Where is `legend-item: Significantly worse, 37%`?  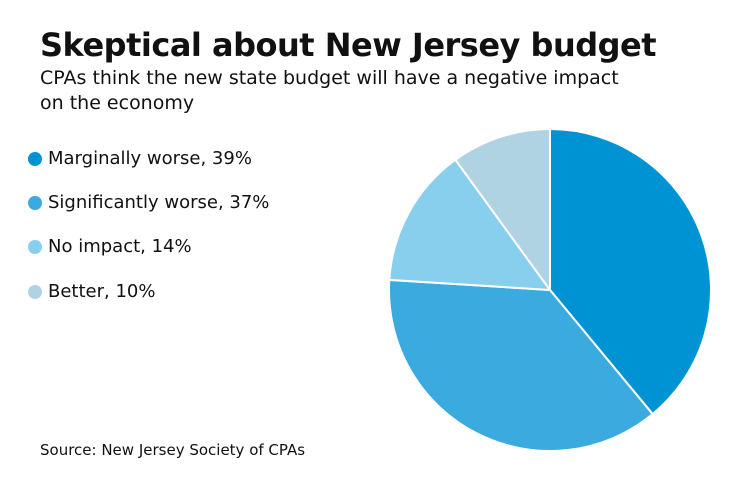 legend-item: Significantly worse, 37% is located at coordinates (148, 202).